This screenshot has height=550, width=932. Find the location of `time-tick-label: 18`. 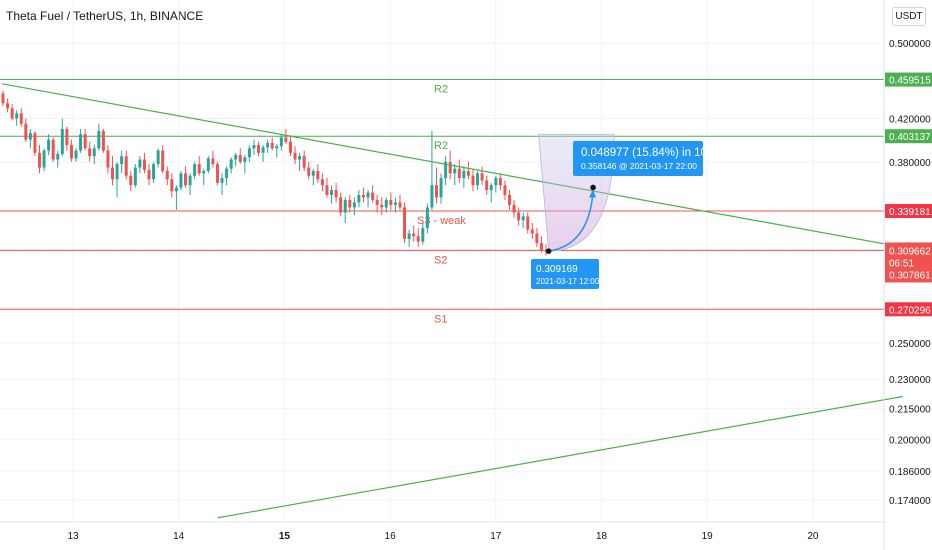

time-tick-label: 18 is located at coordinates (602, 536).